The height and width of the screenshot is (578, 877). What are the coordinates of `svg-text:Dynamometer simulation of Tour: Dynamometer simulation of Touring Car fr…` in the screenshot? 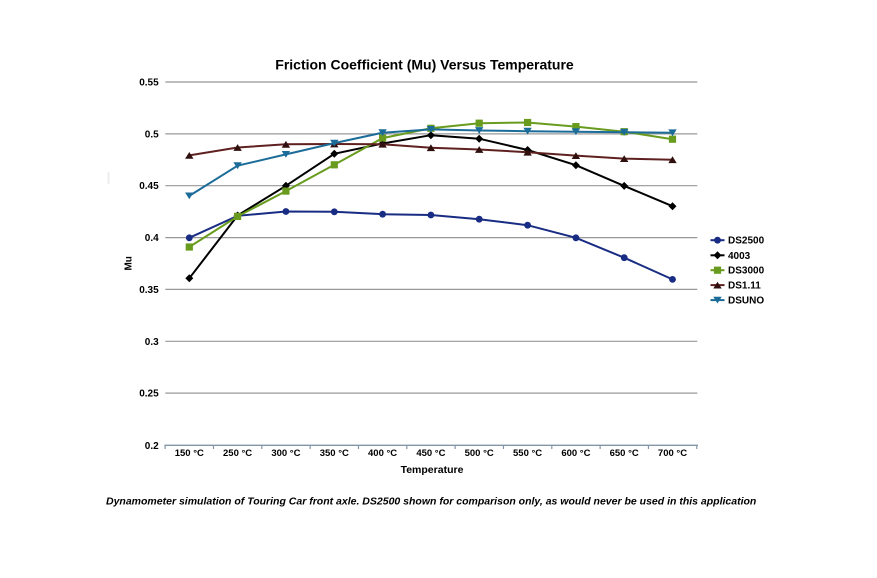 It's located at (431, 502).